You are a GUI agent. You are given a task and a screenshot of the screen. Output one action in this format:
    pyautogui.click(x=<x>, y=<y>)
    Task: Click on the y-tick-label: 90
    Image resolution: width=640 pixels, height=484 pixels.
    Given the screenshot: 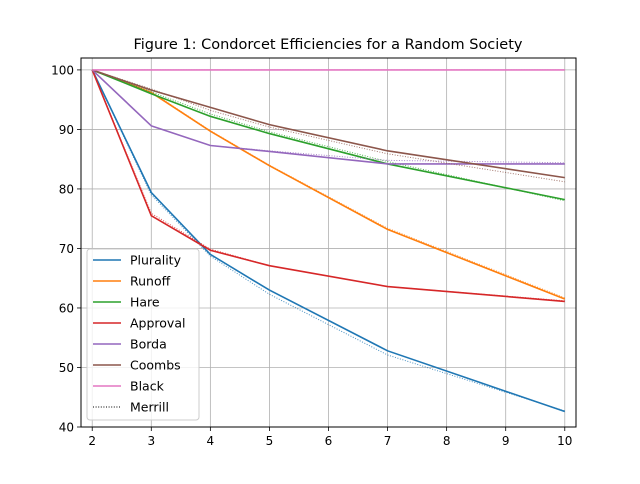 What is the action you would take?
    pyautogui.click(x=66, y=130)
    